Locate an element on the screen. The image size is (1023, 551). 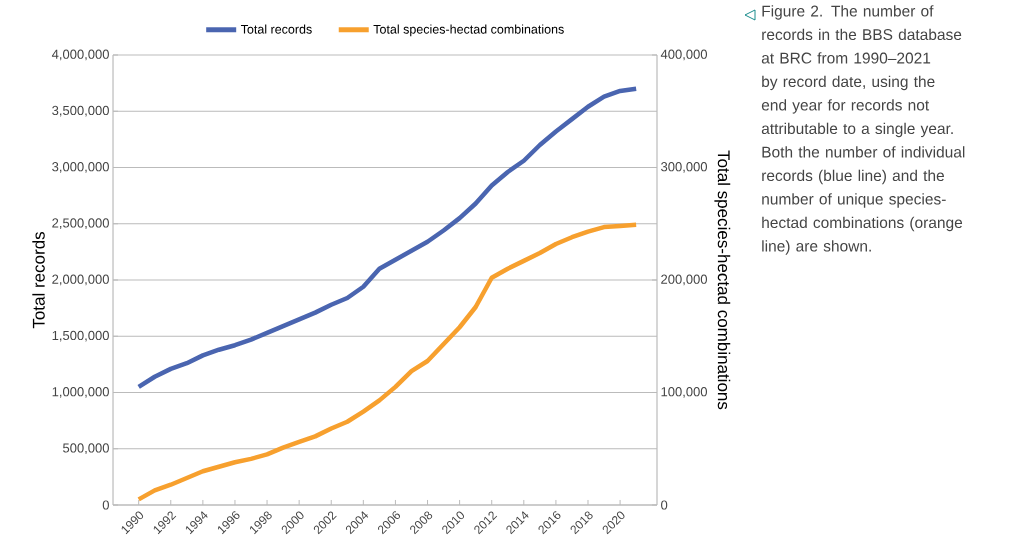
y2-tick-label: 400,000 is located at coordinates (684, 55).